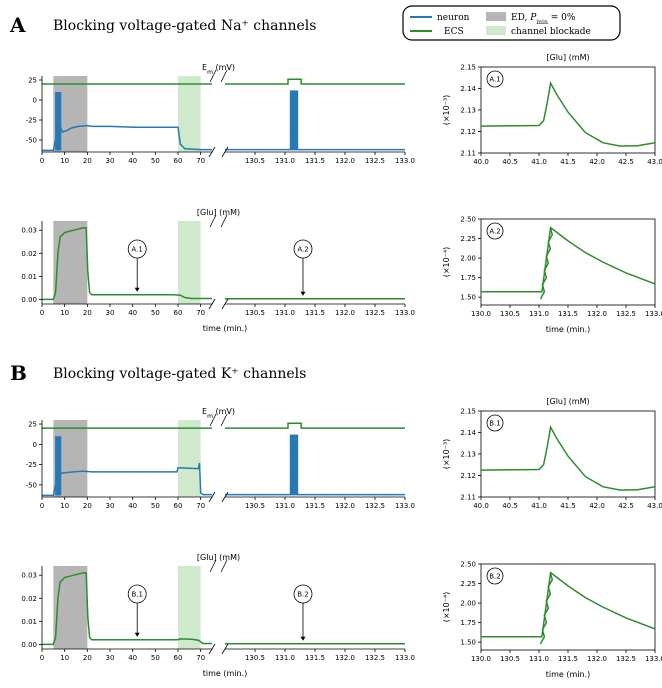 The width and height of the screenshot is (662, 688). What do you see at coordinates (568, 110) in the screenshot?
I see `inset-frame` at bounding box center [568, 110].